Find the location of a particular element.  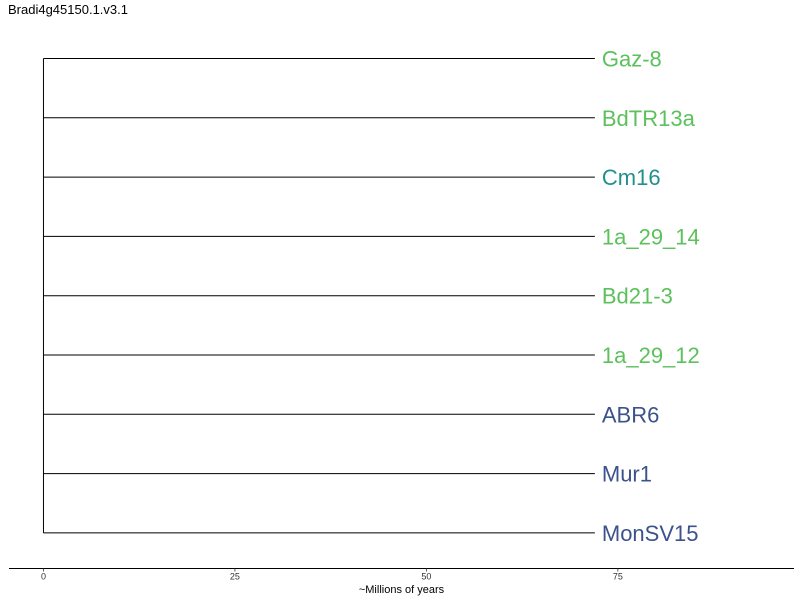

tip-label-BdTR13a: BdTR13a is located at coordinates (649, 118).